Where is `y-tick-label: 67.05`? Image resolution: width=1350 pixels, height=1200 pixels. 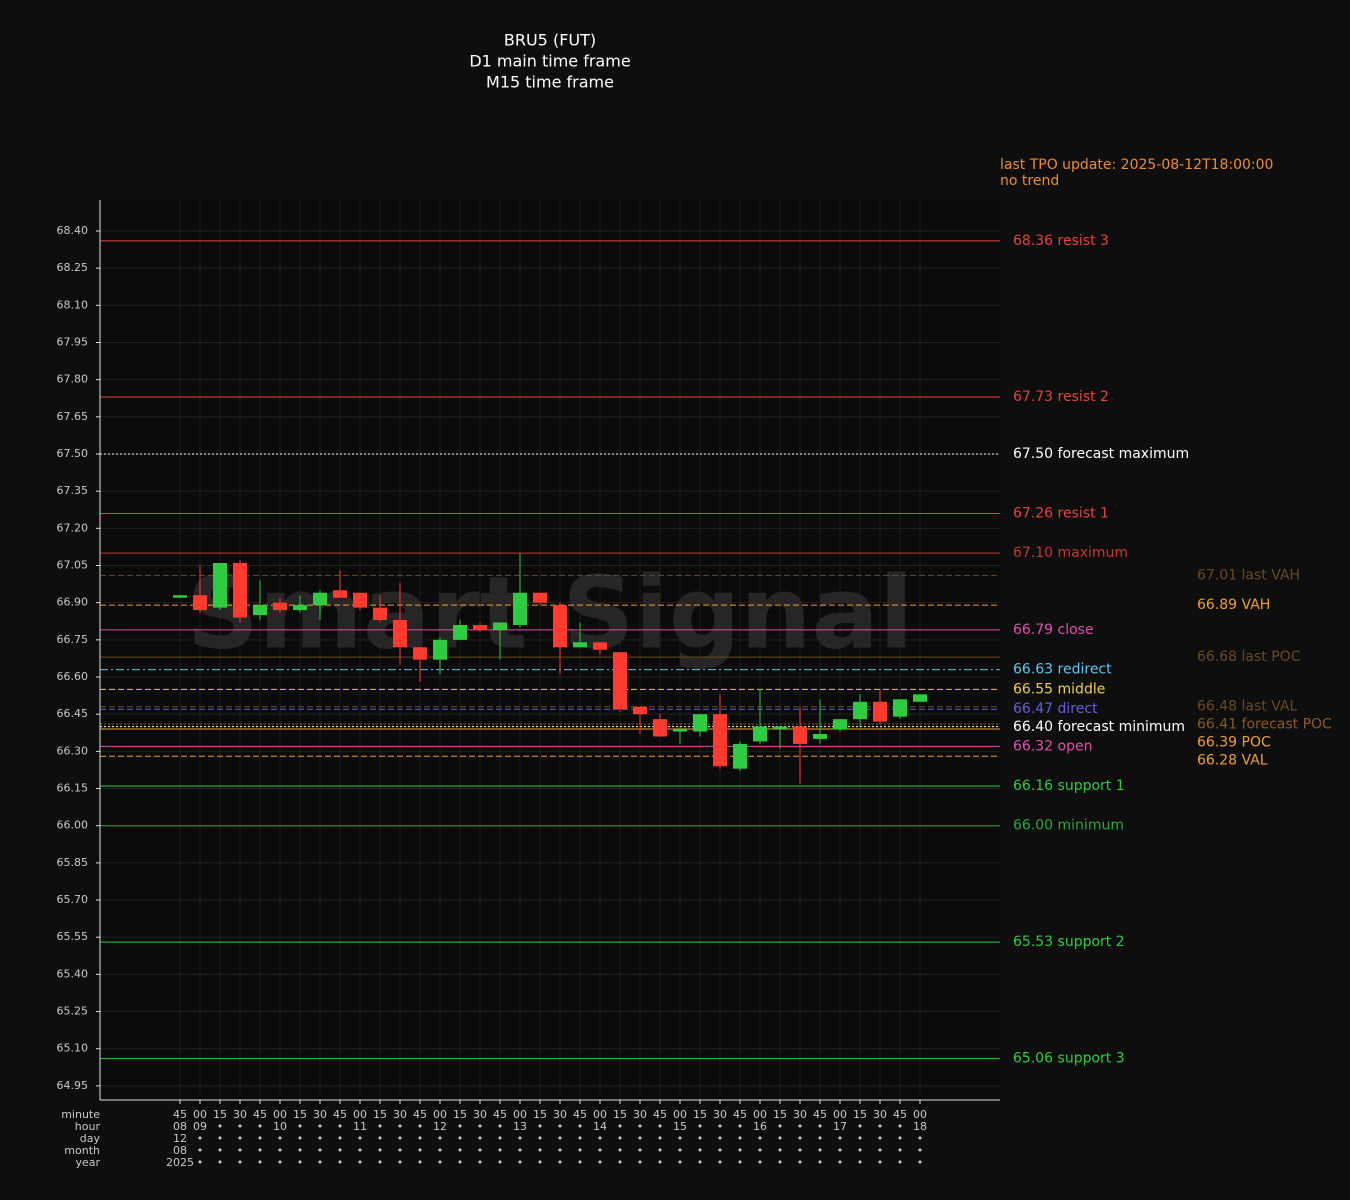
y-tick-label: 67.05 is located at coordinates (73, 565).